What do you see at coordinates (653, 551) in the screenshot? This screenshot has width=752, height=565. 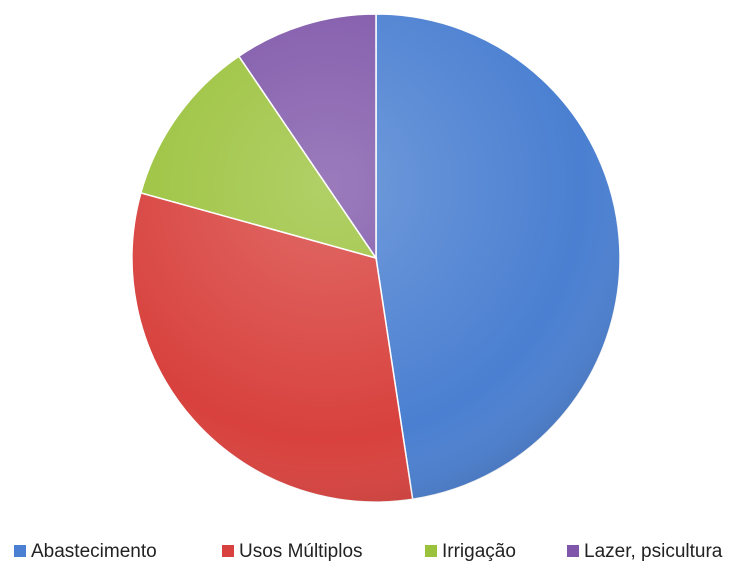 I see `legend-label: Lazer, psicultura` at bounding box center [653, 551].